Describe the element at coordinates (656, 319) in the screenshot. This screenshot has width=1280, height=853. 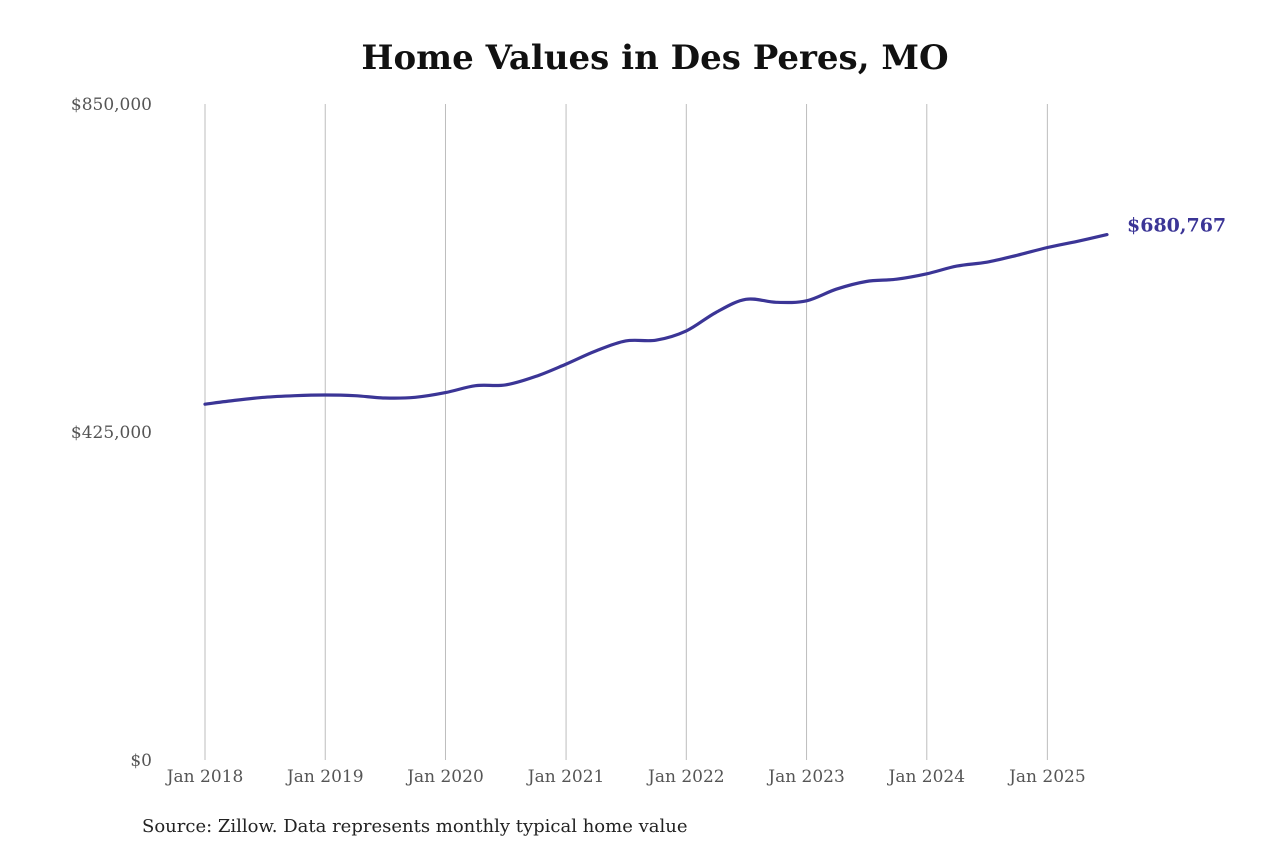
I see `home-value-line` at that location.